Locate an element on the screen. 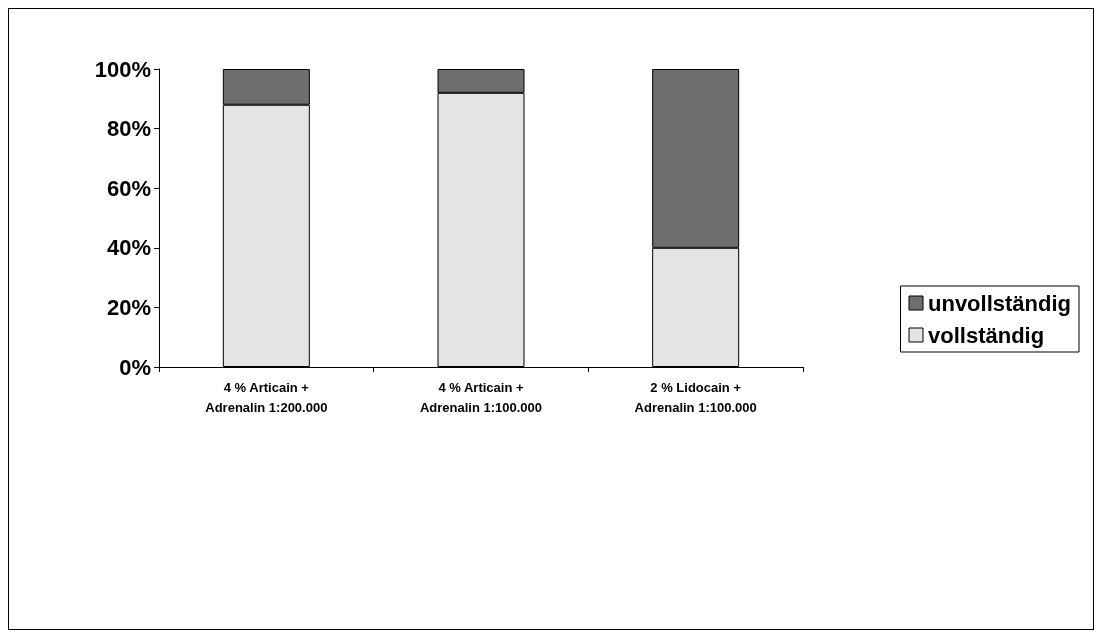 The width and height of the screenshot is (1102, 638). y-tick-label: 0% is located at coordinates (135, 367).